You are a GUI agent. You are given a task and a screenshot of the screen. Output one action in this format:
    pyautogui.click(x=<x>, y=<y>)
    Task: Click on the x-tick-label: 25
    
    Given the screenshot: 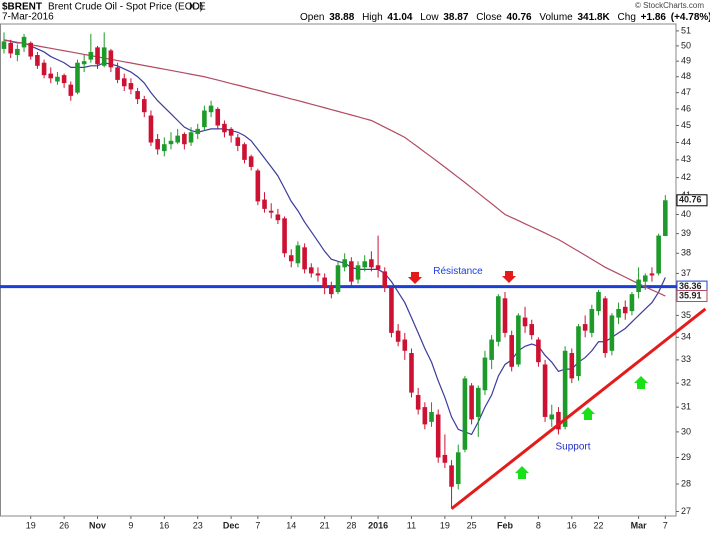 What is the action you would take?
    pyautogui.click(x=472, y=525)
    